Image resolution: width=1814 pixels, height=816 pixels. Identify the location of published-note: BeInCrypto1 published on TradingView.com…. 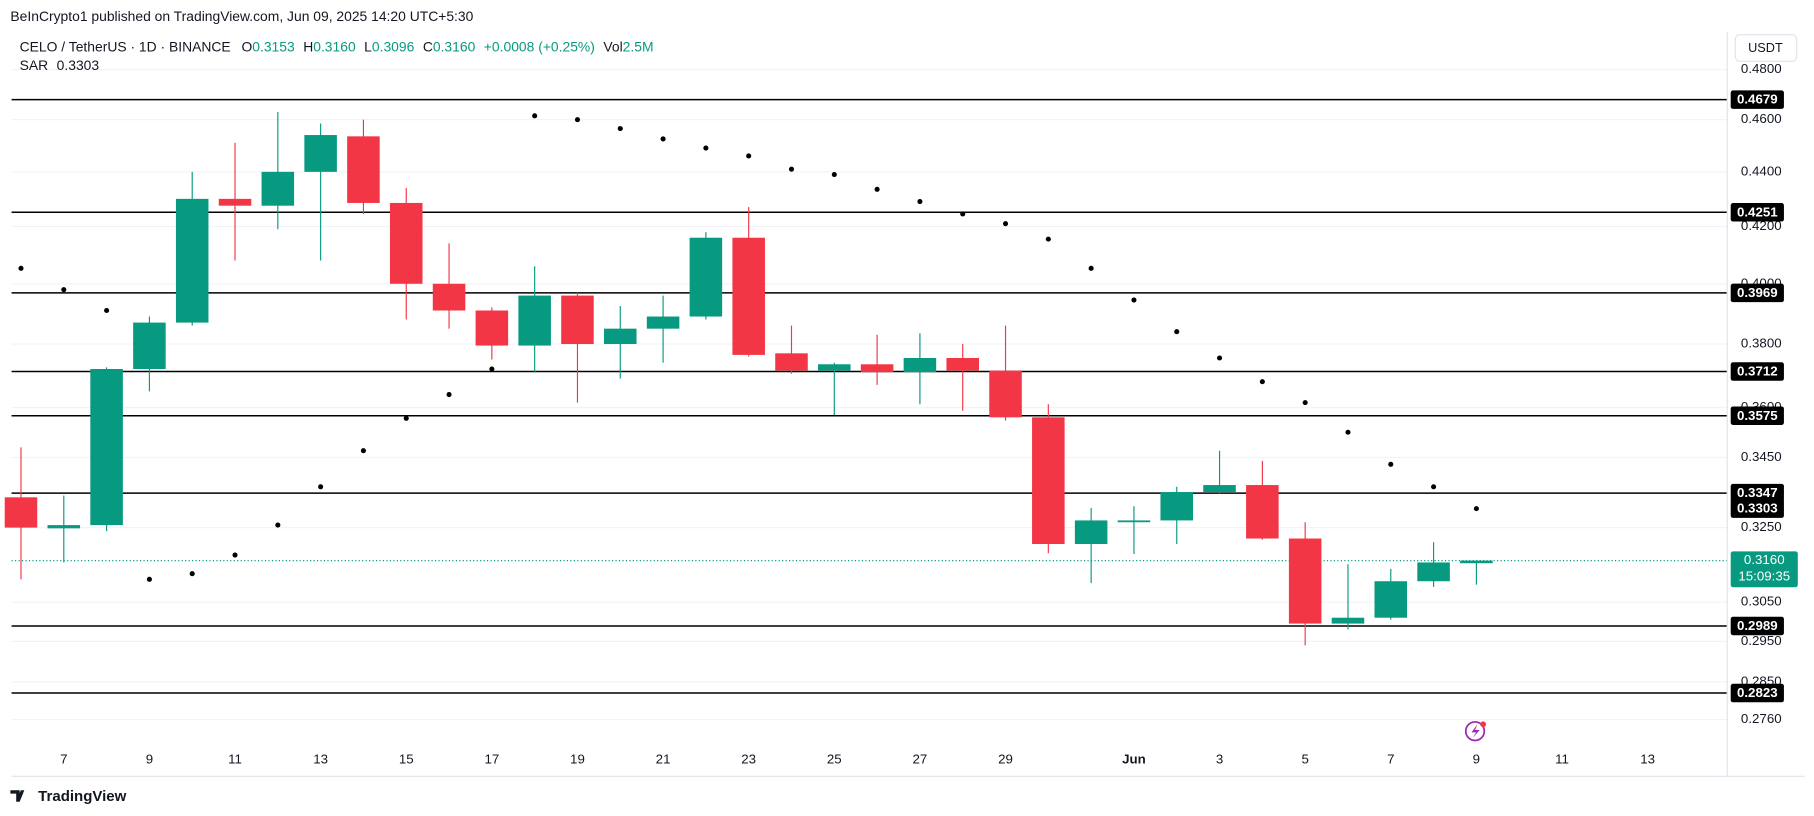
(241, 16).